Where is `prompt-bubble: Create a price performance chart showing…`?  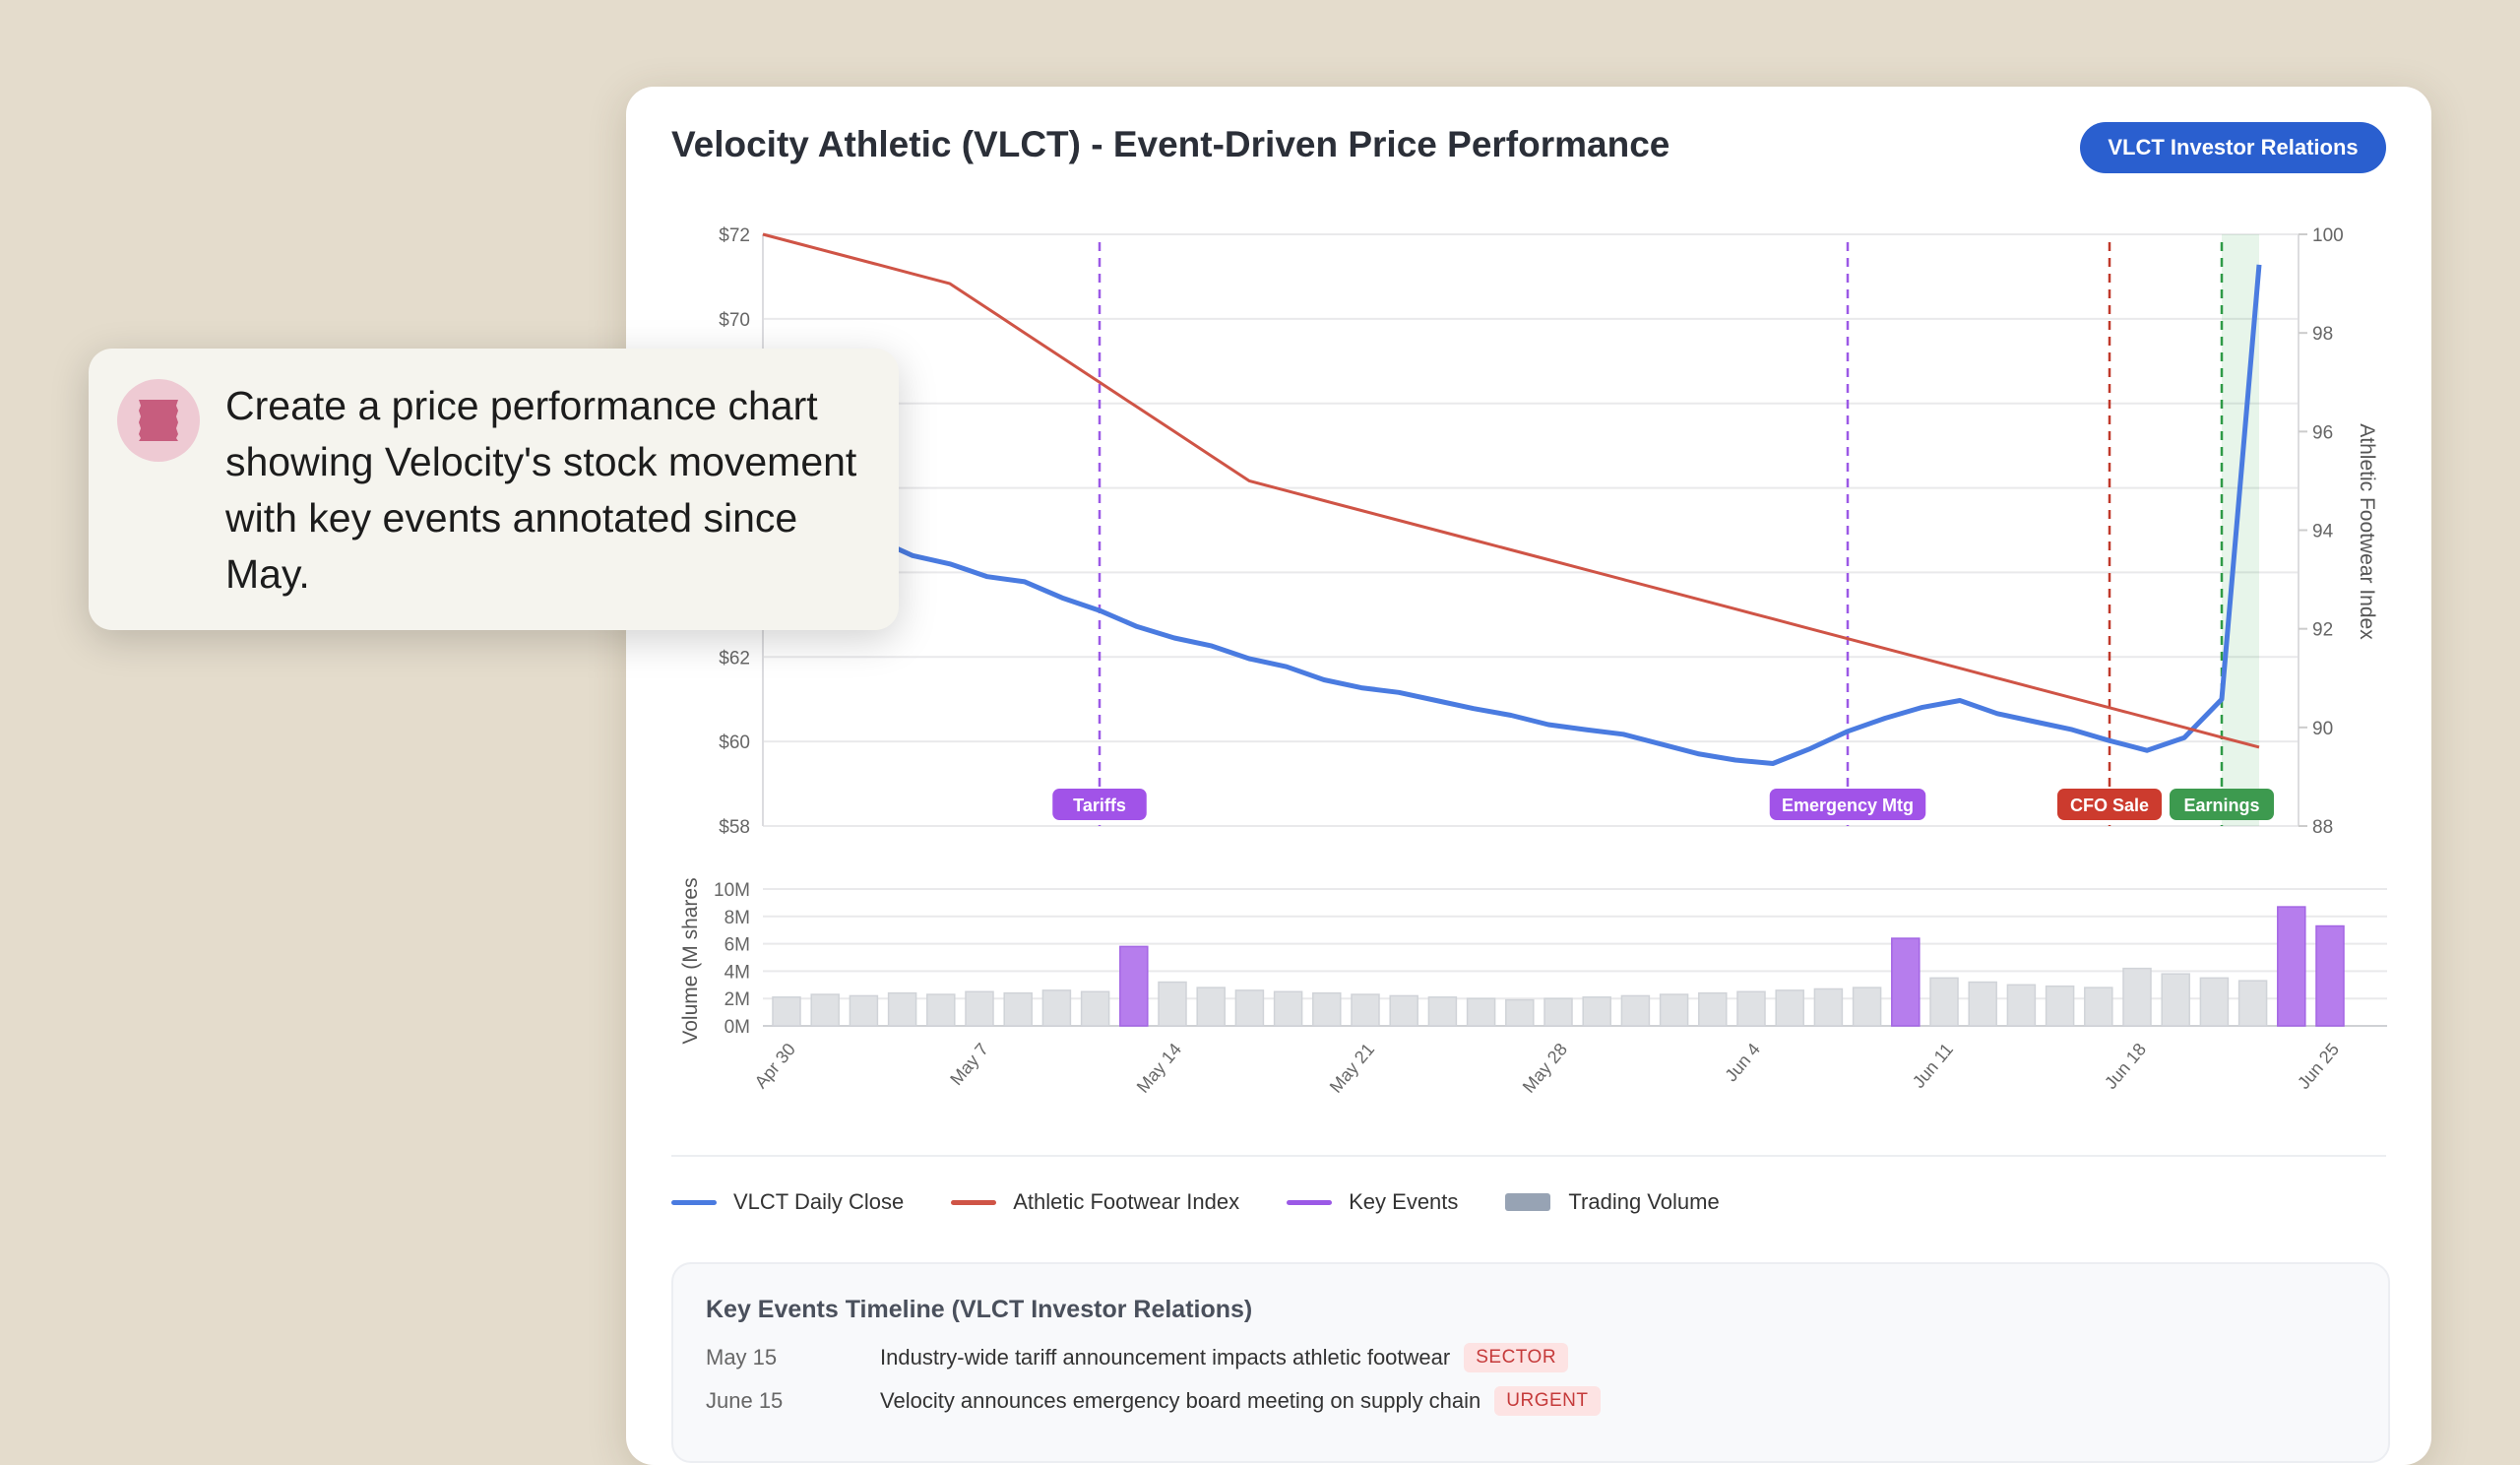 prompt-bubble: Create a price performance chart showing… is located at coordinates (494, 490).